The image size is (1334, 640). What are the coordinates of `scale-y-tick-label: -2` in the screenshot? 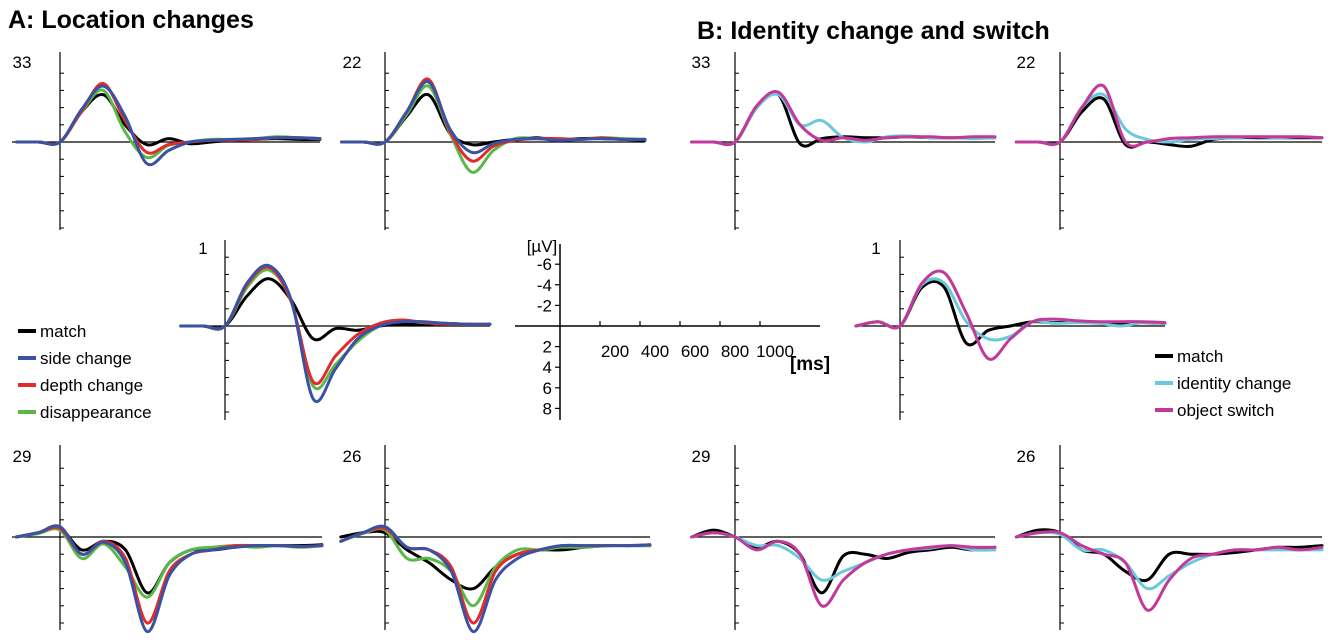 It's located at (544, 305).